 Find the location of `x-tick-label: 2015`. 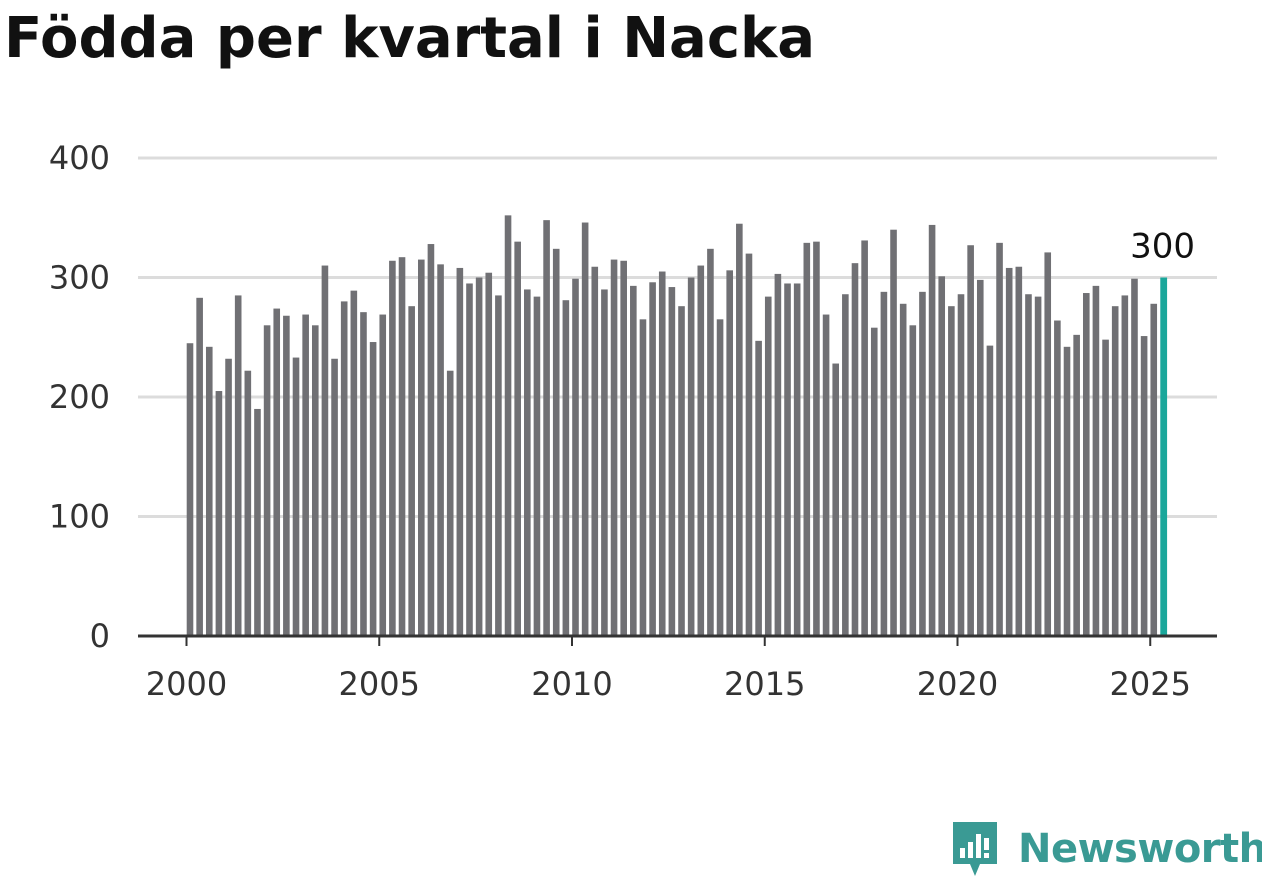

x-tick-label: 2015 is located at coordinates (764, 684).